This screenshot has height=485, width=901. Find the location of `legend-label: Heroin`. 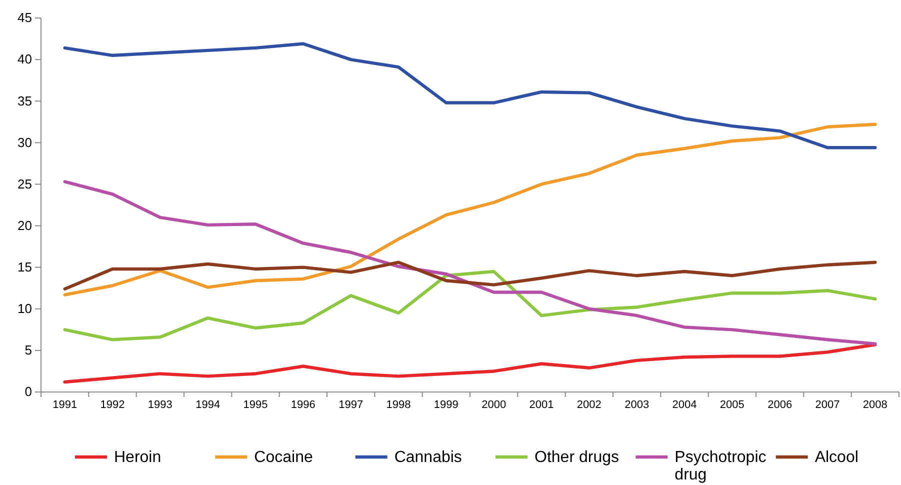

legend-label: Heroin is located at coordinates (138, 457).